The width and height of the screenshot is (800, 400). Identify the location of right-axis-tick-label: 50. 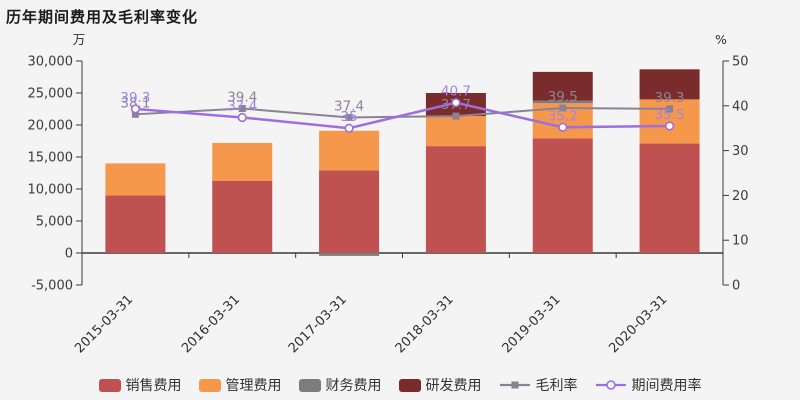
(740, 62).